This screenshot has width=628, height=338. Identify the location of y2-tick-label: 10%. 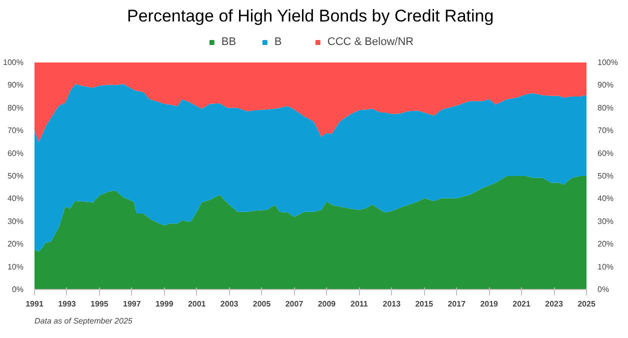
(606, 267).